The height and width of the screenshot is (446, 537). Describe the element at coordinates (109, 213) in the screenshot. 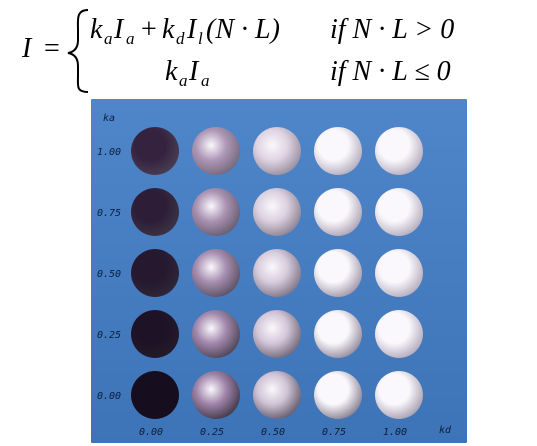

I see `y-tick-label: 0.75` at that location.